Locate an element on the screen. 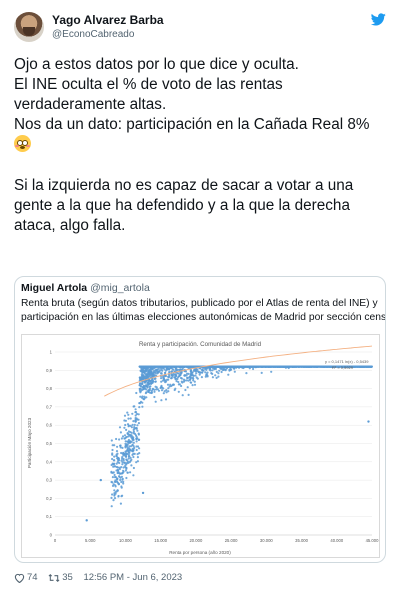  quoted-handle: @mig_artola is located at coordinates (120, 288).